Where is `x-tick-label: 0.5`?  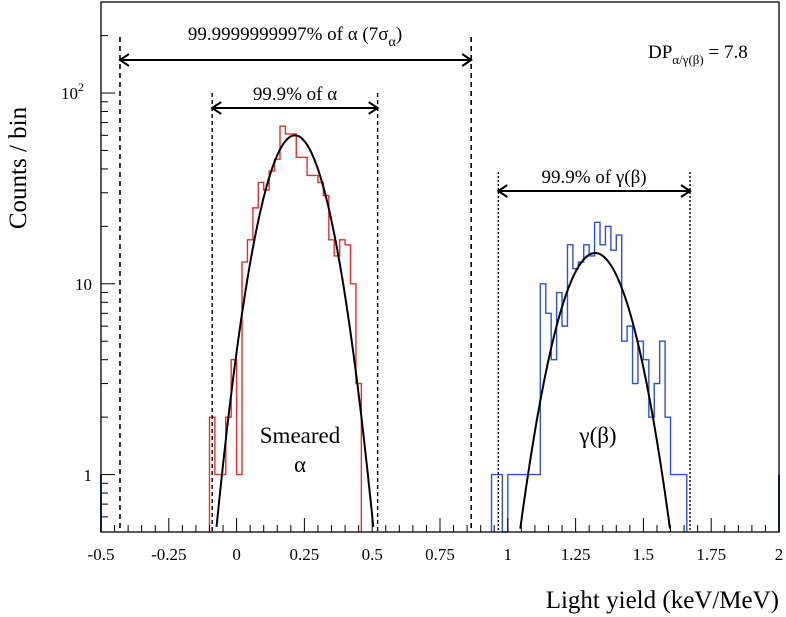
x-tick-label: 0.5 is located at coordinates (372, 554).